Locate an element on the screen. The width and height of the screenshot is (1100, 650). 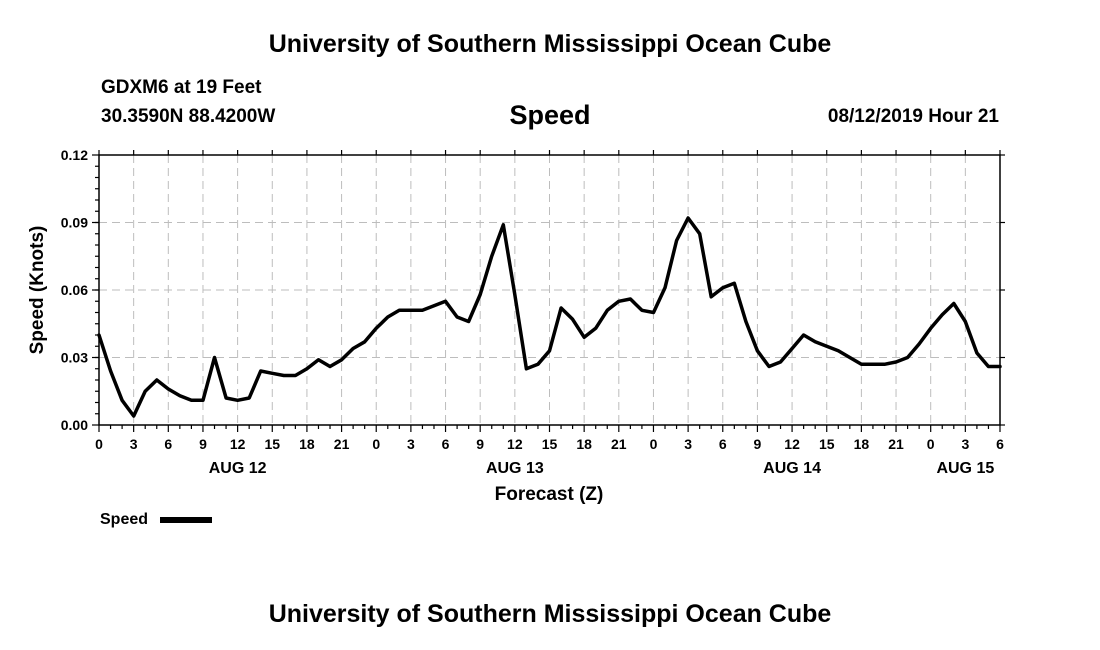
x-axis-label: Forecast (Z) is located at coordinates (549, 494).